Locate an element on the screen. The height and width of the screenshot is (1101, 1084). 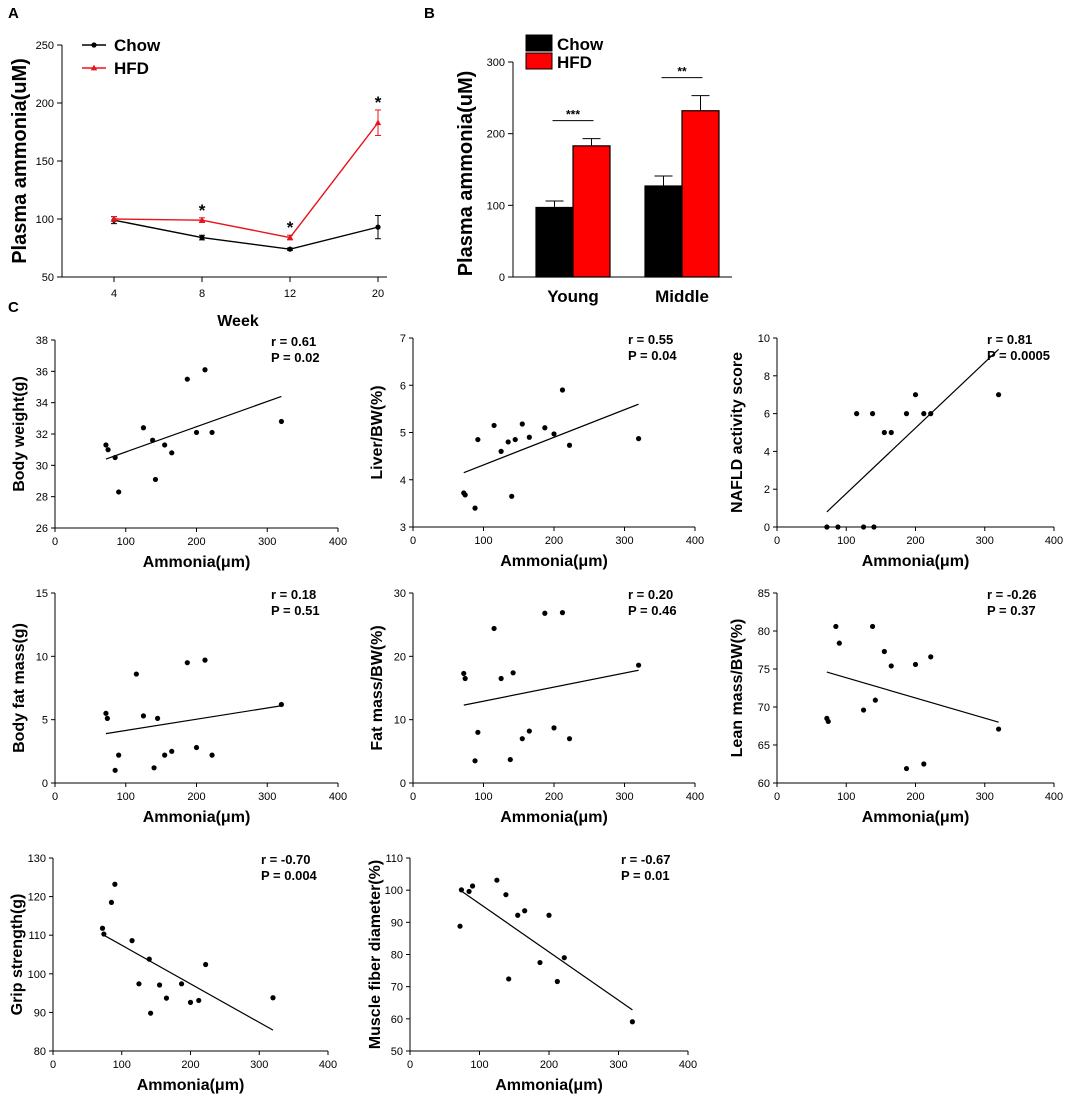
y-tick-label: 10 is located at coordinates (42, 657).